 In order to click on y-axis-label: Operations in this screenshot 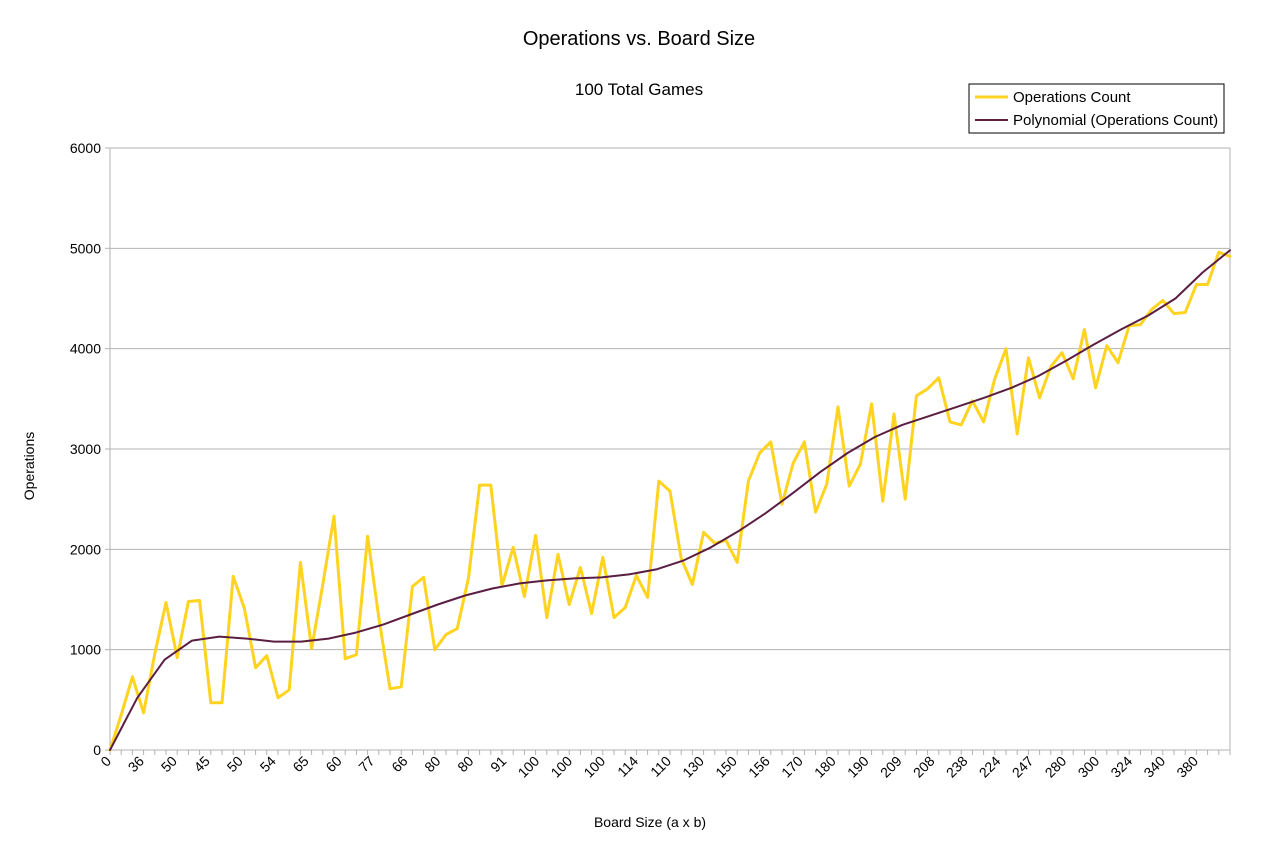, I will do `click(29, 466)`.